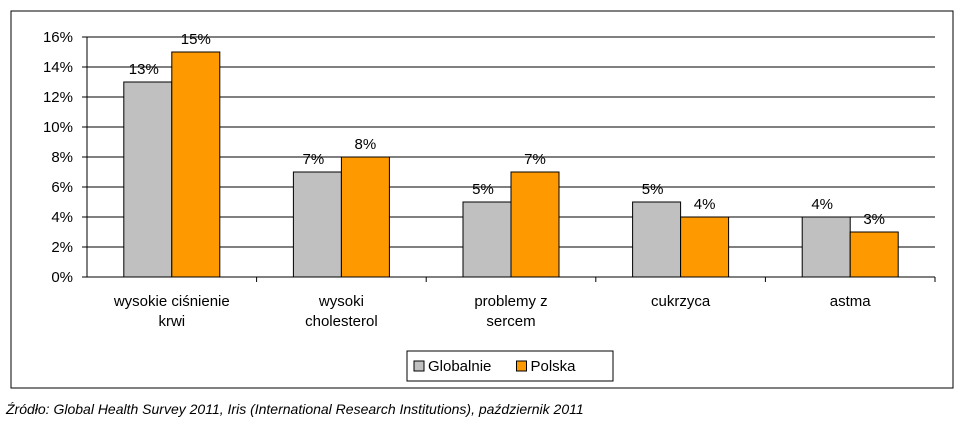 This screenshot has width=960, height=426. Describe the element at coordinates (144, 69) in the screenshot. I see `data-label: 13%` at that location.